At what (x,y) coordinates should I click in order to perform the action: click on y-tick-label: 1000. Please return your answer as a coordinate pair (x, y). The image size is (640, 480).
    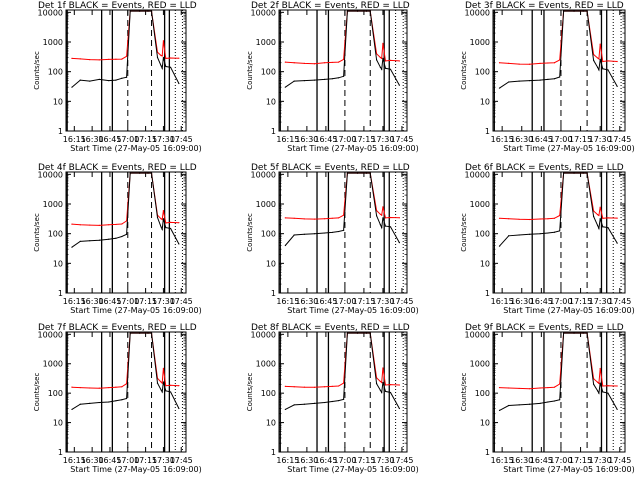
    Looking at the image, I should click on (266, 364).